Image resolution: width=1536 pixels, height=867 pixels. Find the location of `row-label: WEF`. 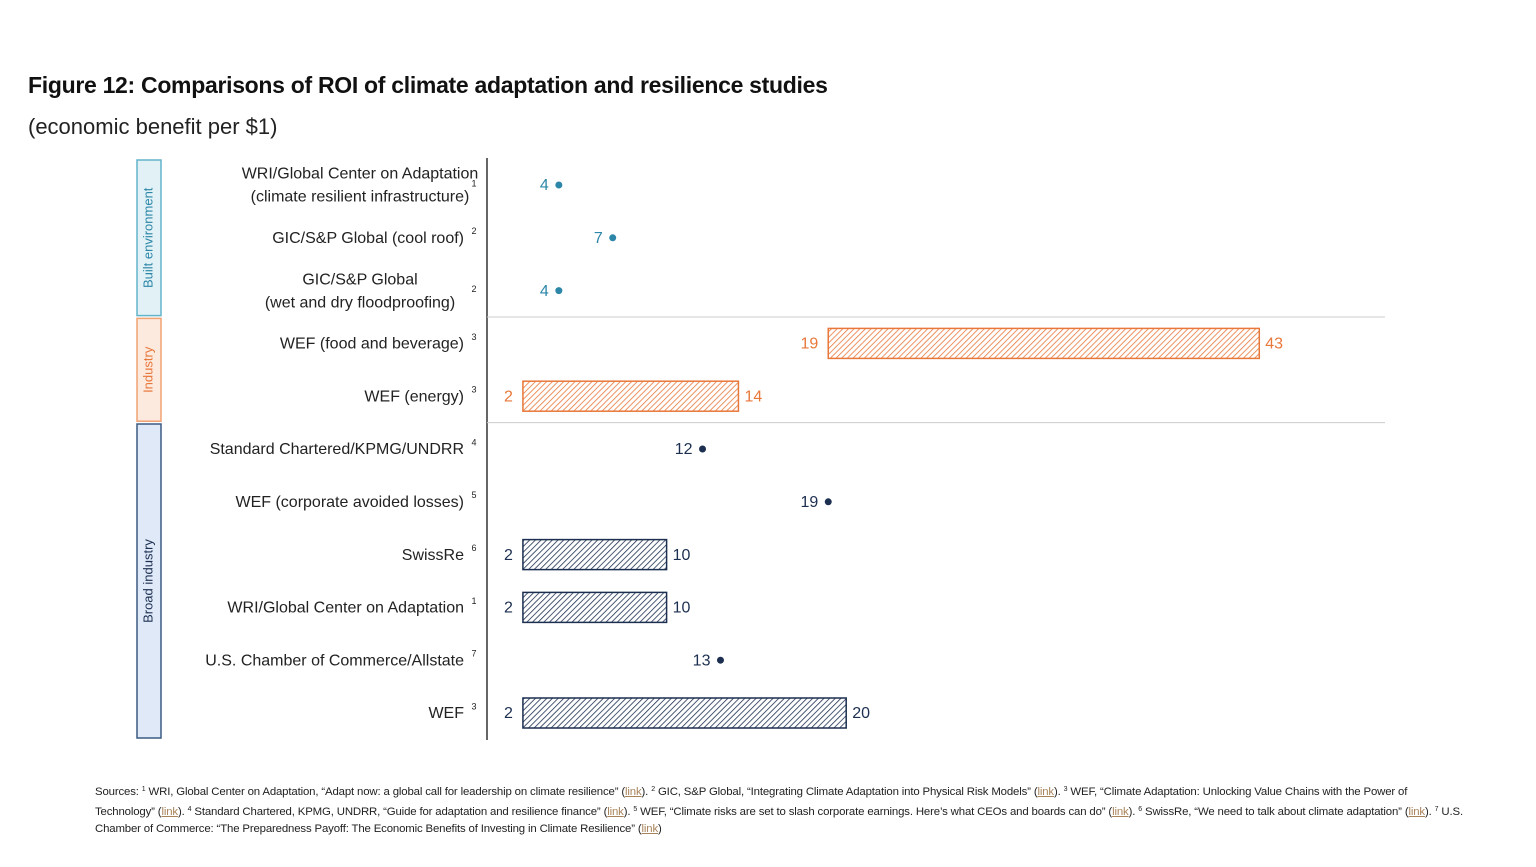

row-label: WEF is located at coordinates (446, 713).